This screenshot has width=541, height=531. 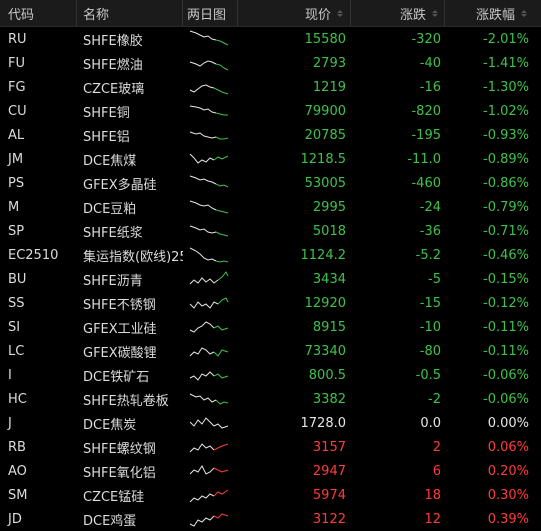 What do you see at coordinates (270, 447) in the screenshot?
I see `table-row: RB SHFE螺纹钢 3157 2 0.06%` at bounding box center [270, 447].